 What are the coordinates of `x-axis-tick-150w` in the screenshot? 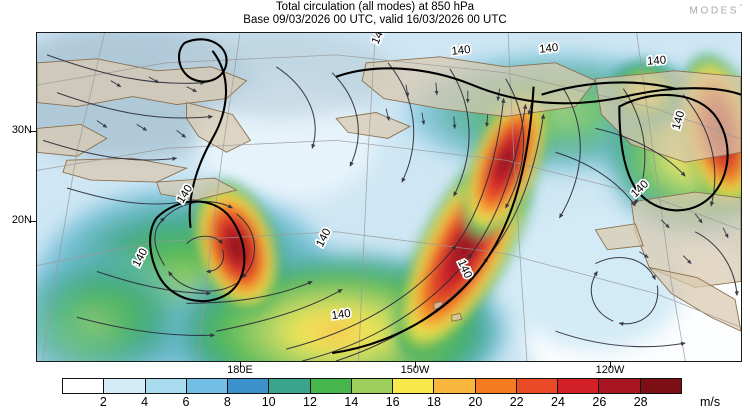 It's located at (416, 365).